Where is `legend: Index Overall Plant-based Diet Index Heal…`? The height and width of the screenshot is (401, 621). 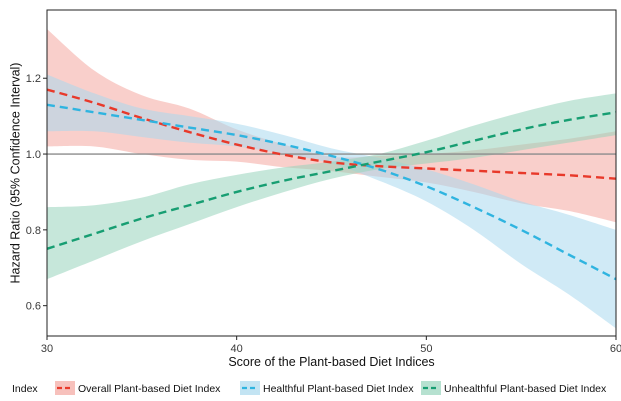
legend: Index Overall Plant-based Diet Index Heal… is located at coordinates (309, 388).